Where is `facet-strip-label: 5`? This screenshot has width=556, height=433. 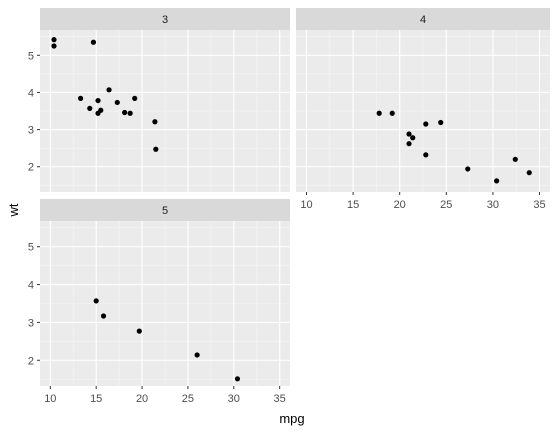
facet-strip-label: 5 is located at coordinates (165, 211).